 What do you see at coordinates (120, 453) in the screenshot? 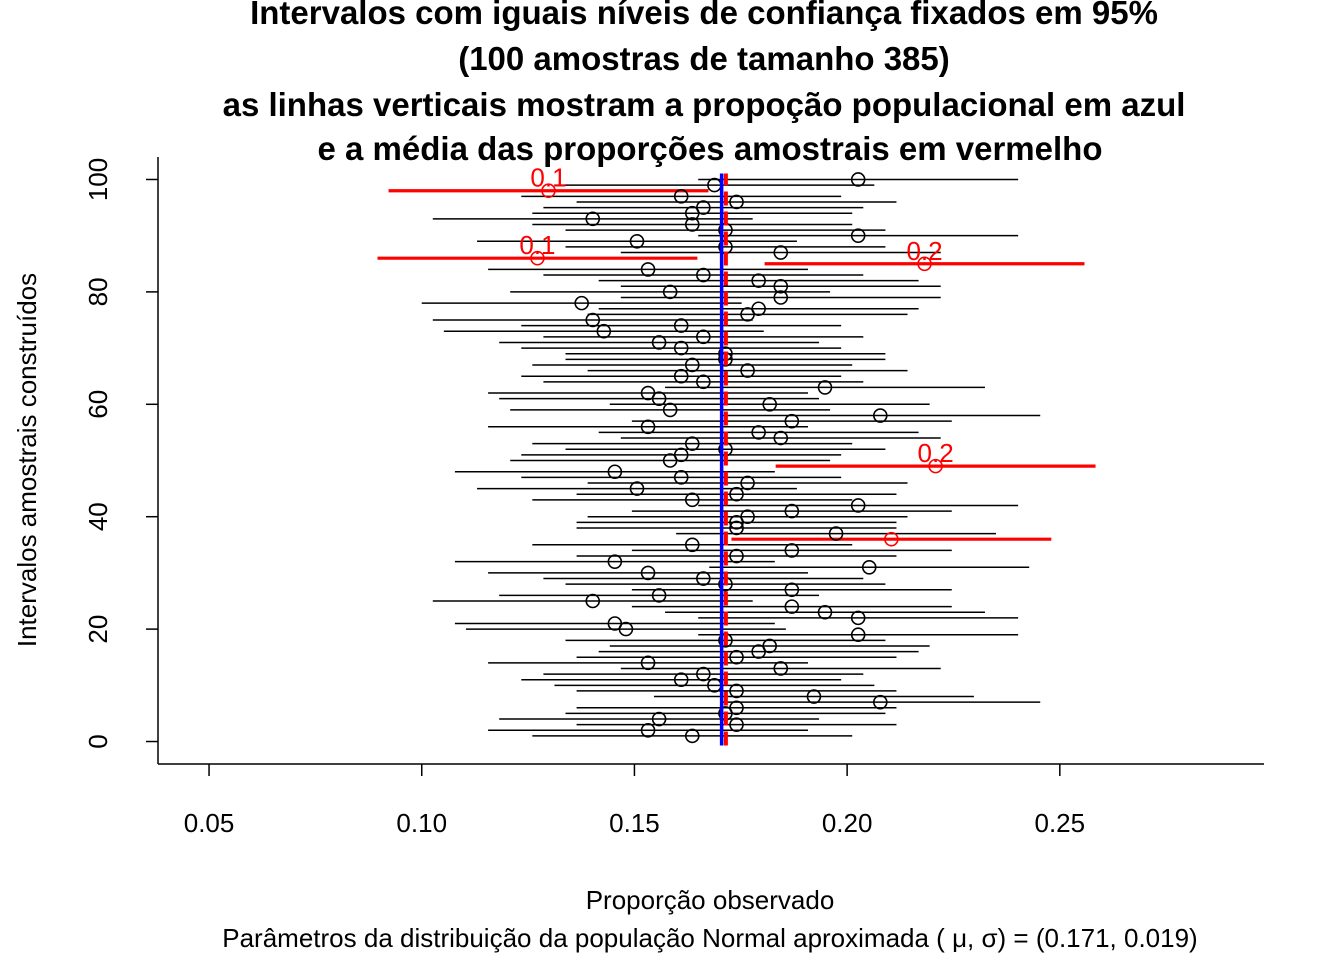
I see `y-axis: 0 20 40 60 80 100` at bounding box center [120, 453].